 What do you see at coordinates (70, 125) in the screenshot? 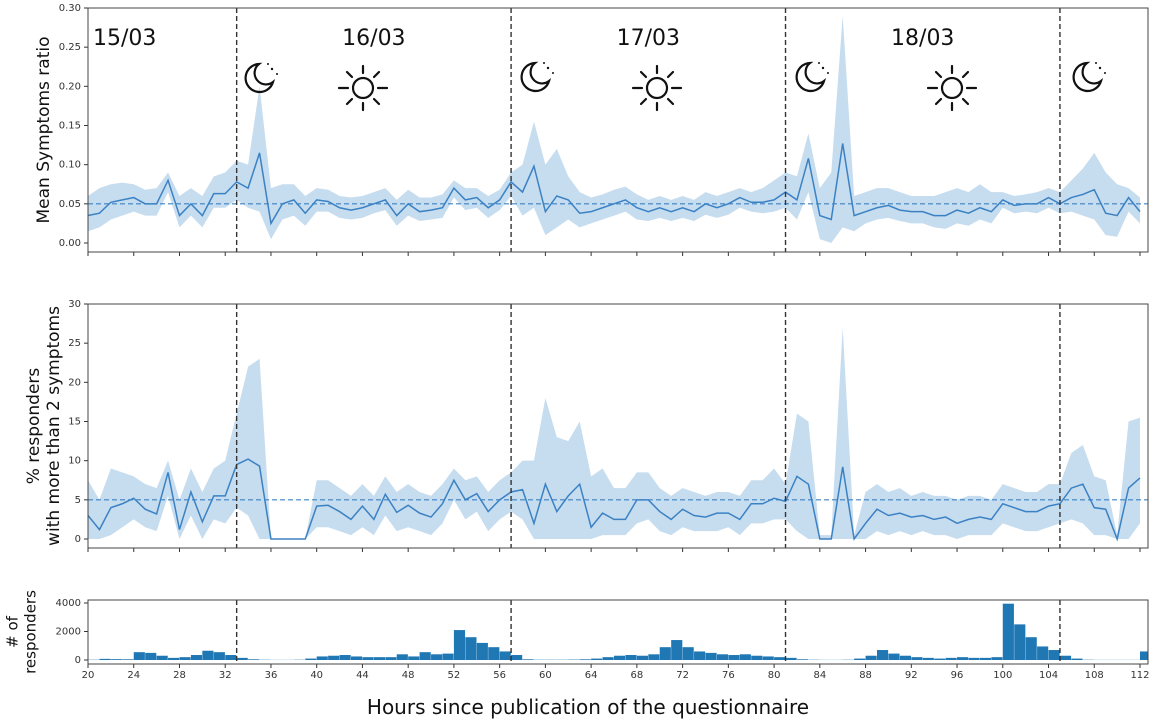
I see `y-tick-label: 0.15` at bounding box center [70, 125].